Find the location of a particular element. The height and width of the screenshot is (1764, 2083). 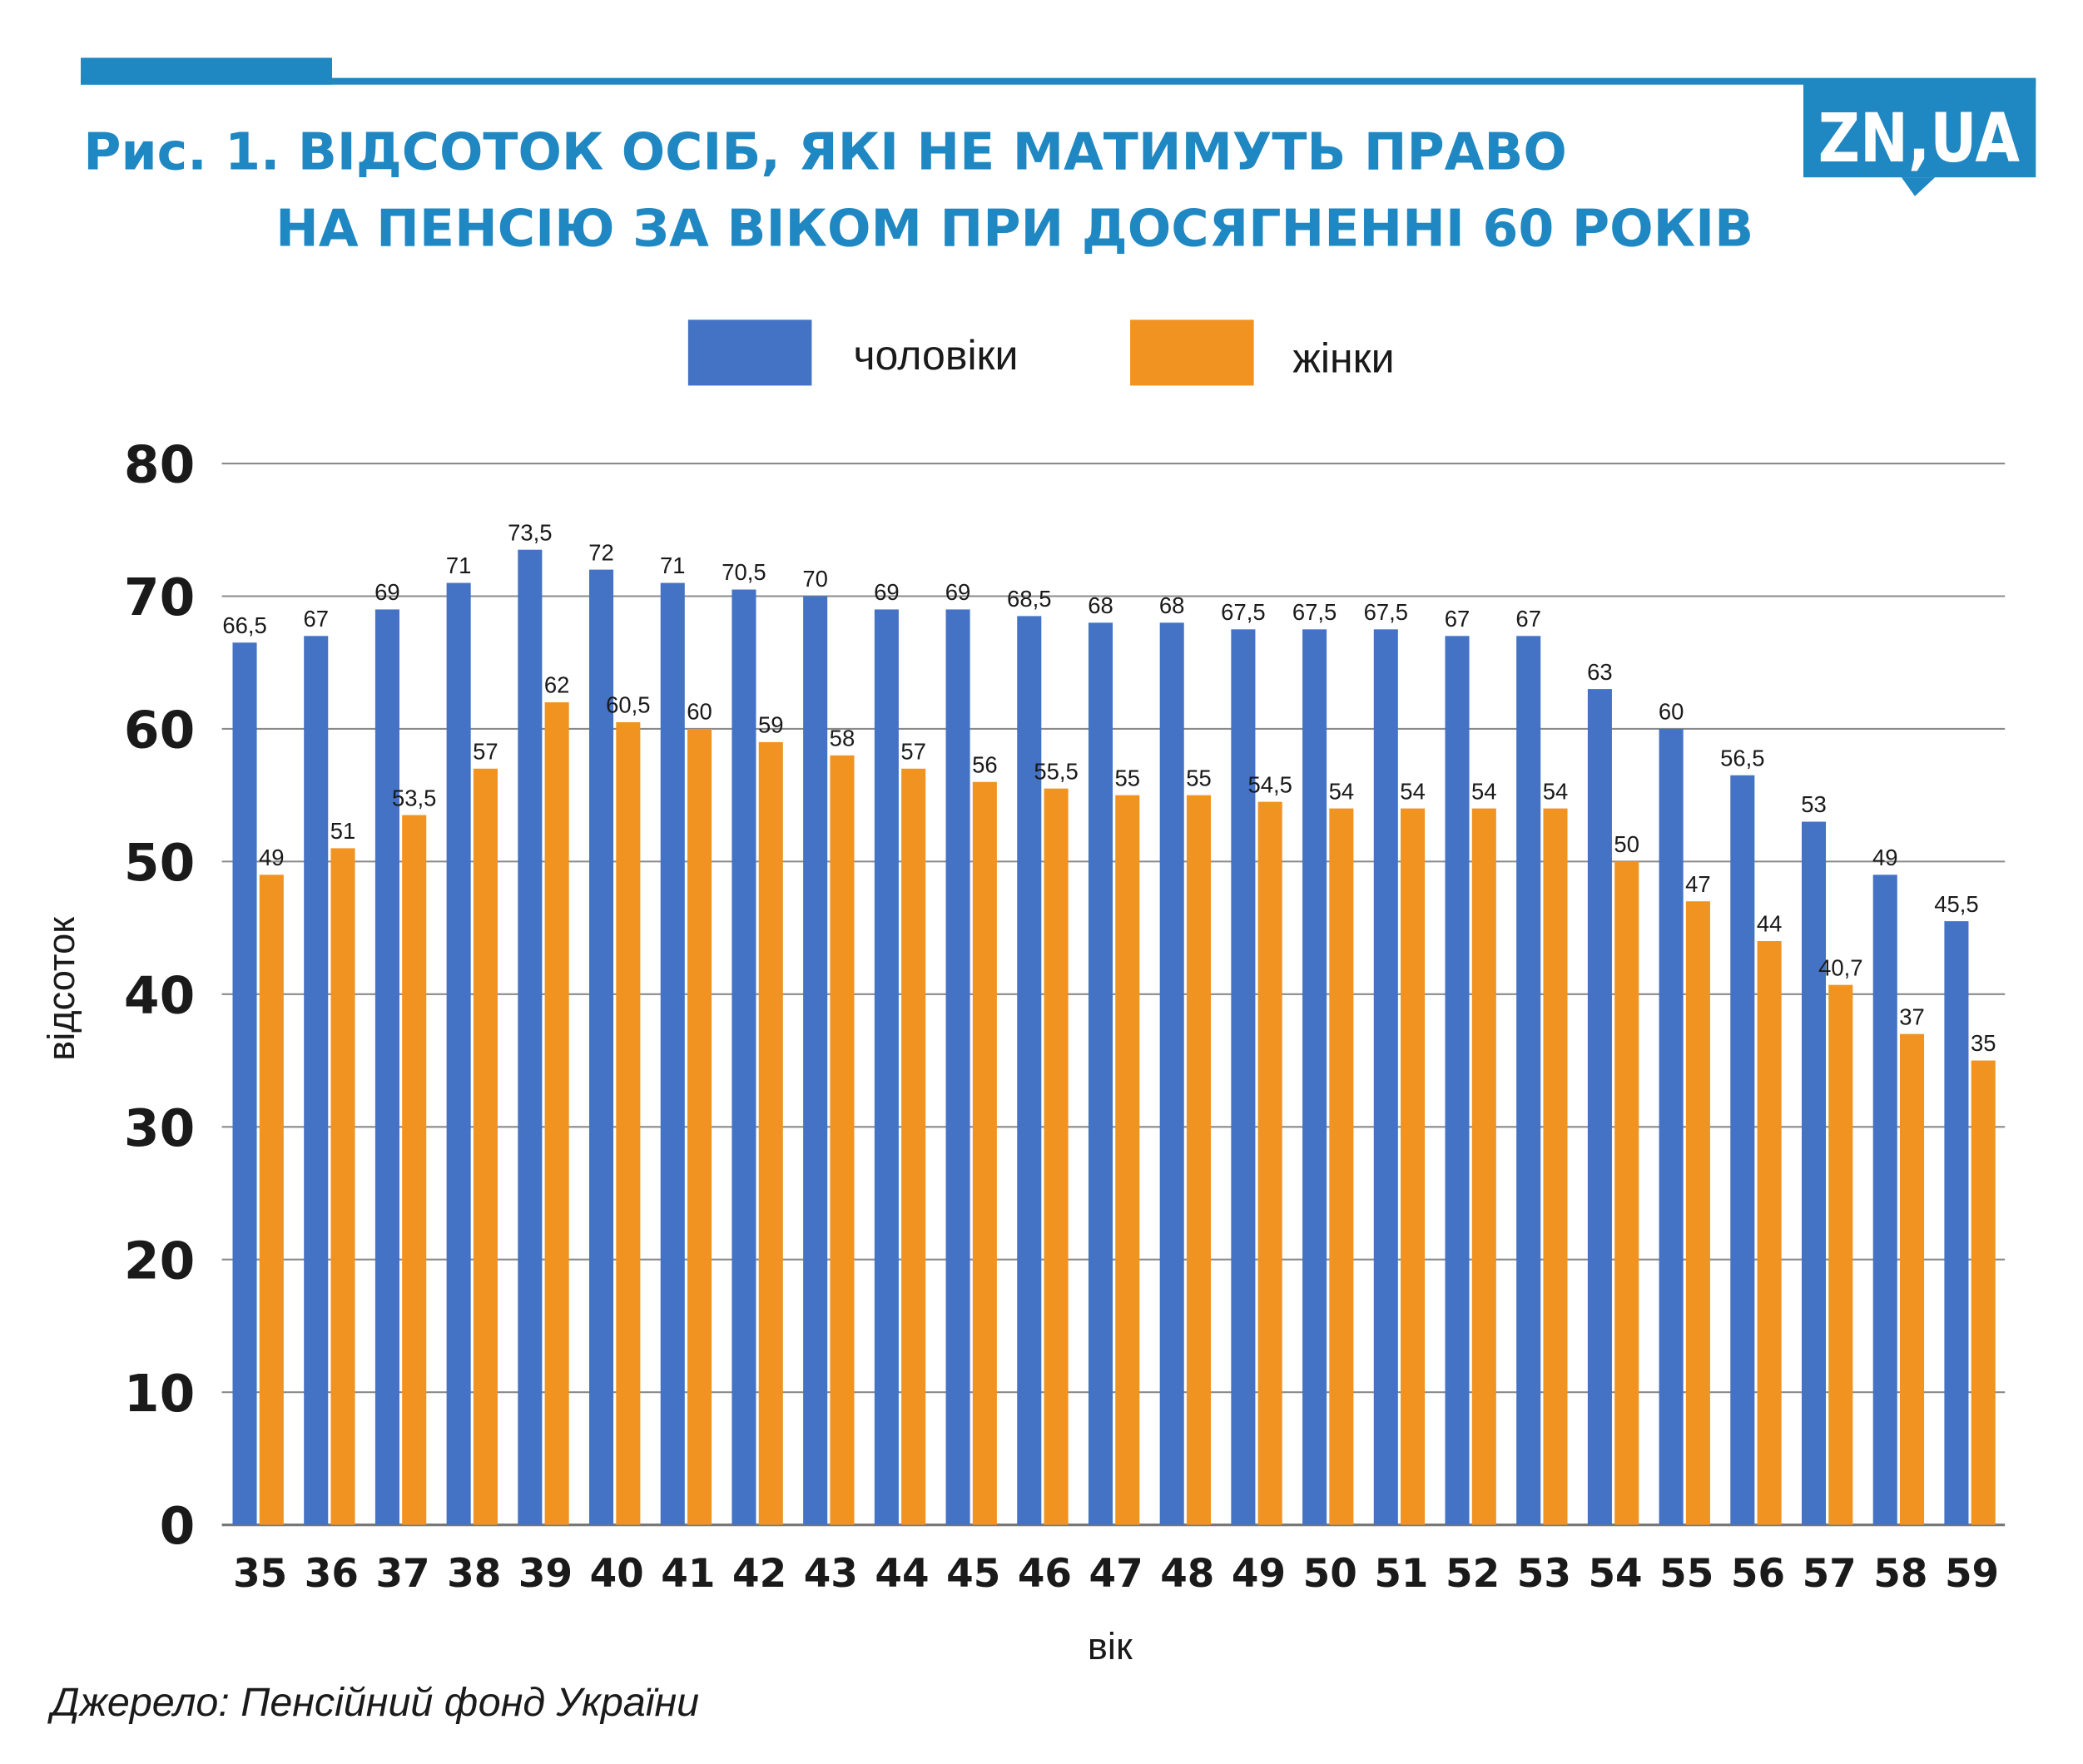

y-tick-label: 10 is located at coordinates (159, 1394).